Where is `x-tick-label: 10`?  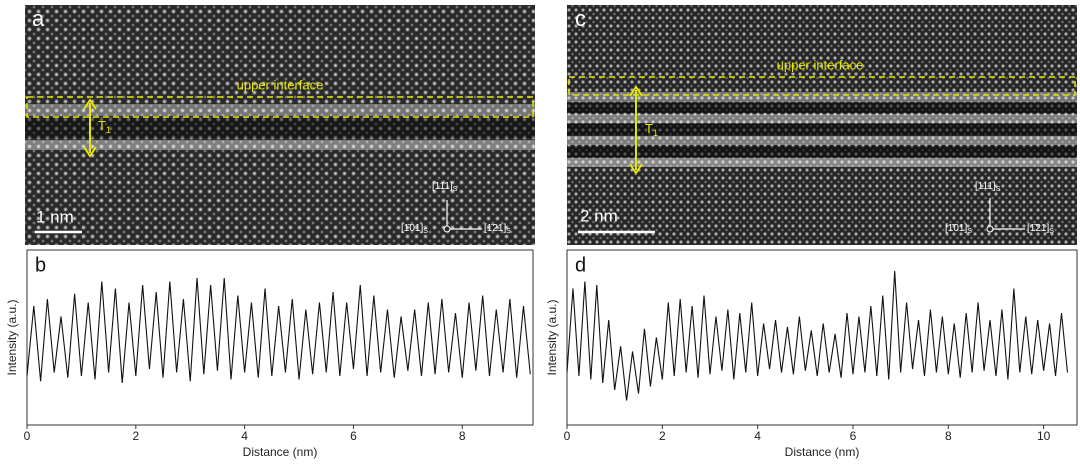
x-tick-label: 10 is located at coordinates (1044, 436).